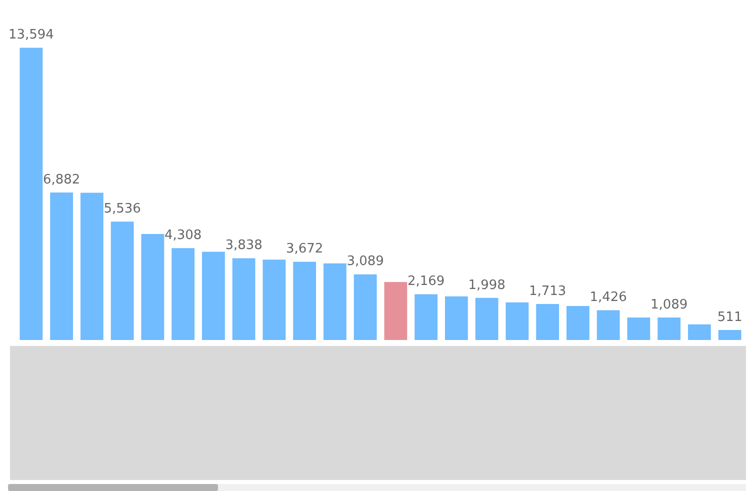  I want to click on data-label: 1,426, so click(608, 298).